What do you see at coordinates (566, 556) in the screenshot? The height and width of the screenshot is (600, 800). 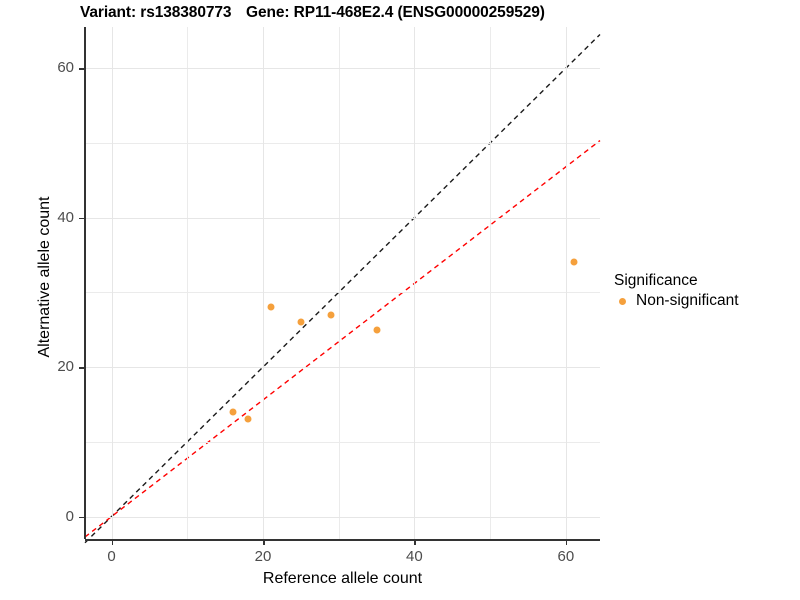 I see `x-tick-label-60: 60` at bounding box center [566, 556].